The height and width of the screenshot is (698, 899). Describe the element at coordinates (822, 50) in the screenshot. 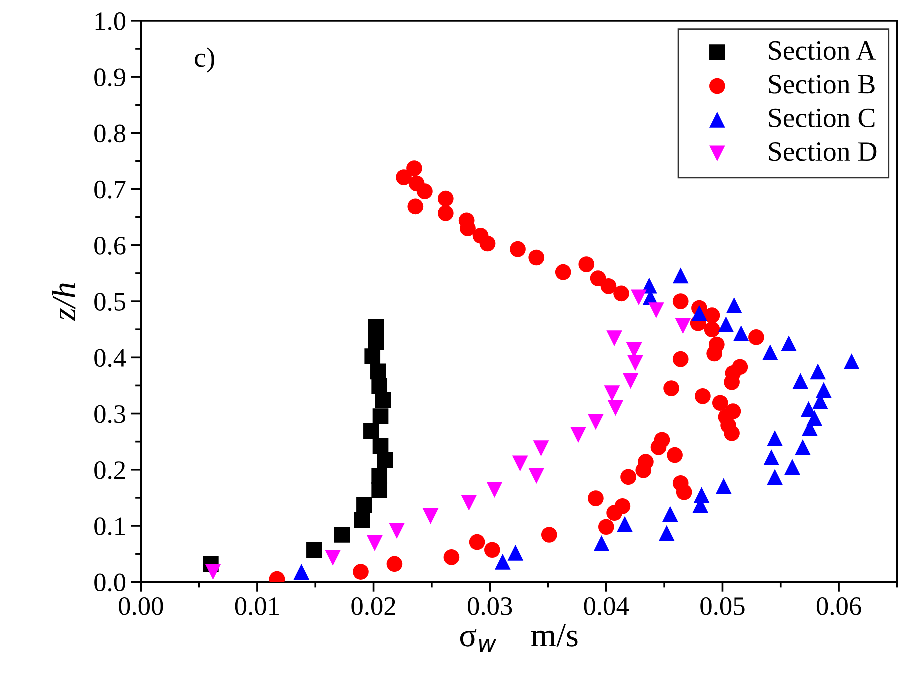

I see `legend-label: Section A` at that location.